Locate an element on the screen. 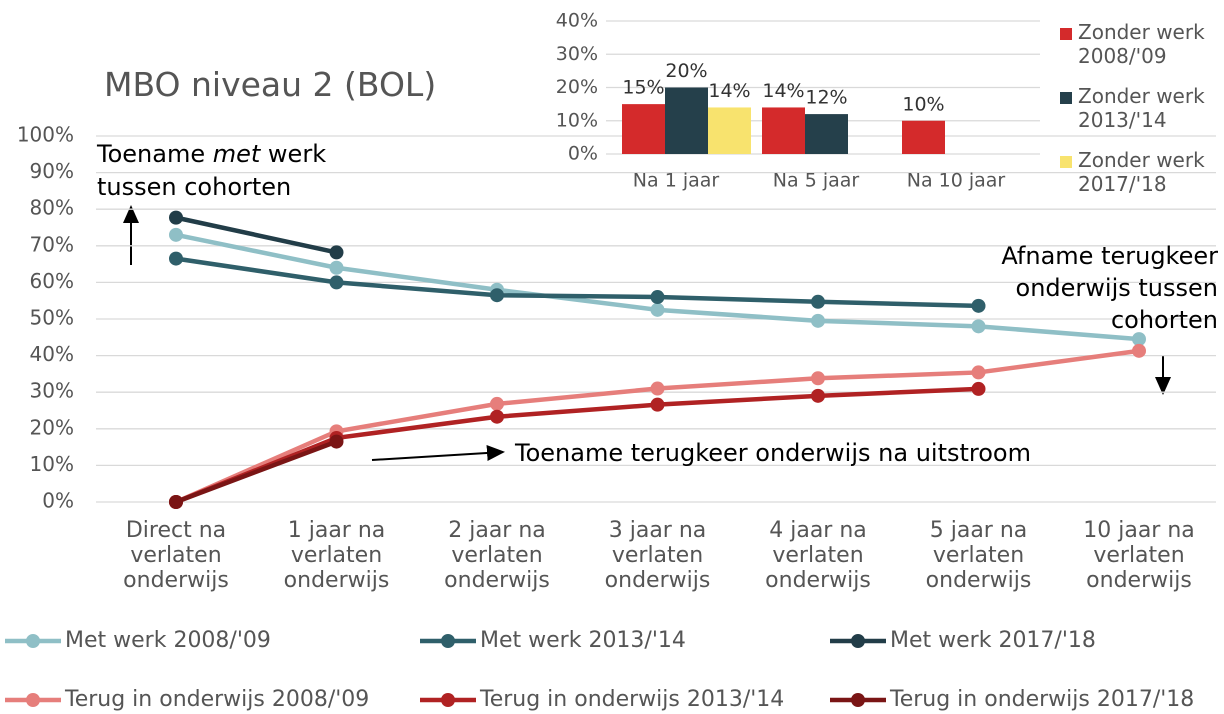 This screenshot has width=1224, height=714. x-tick-label: Na 10 jaar is located at coordinates (956, 181).